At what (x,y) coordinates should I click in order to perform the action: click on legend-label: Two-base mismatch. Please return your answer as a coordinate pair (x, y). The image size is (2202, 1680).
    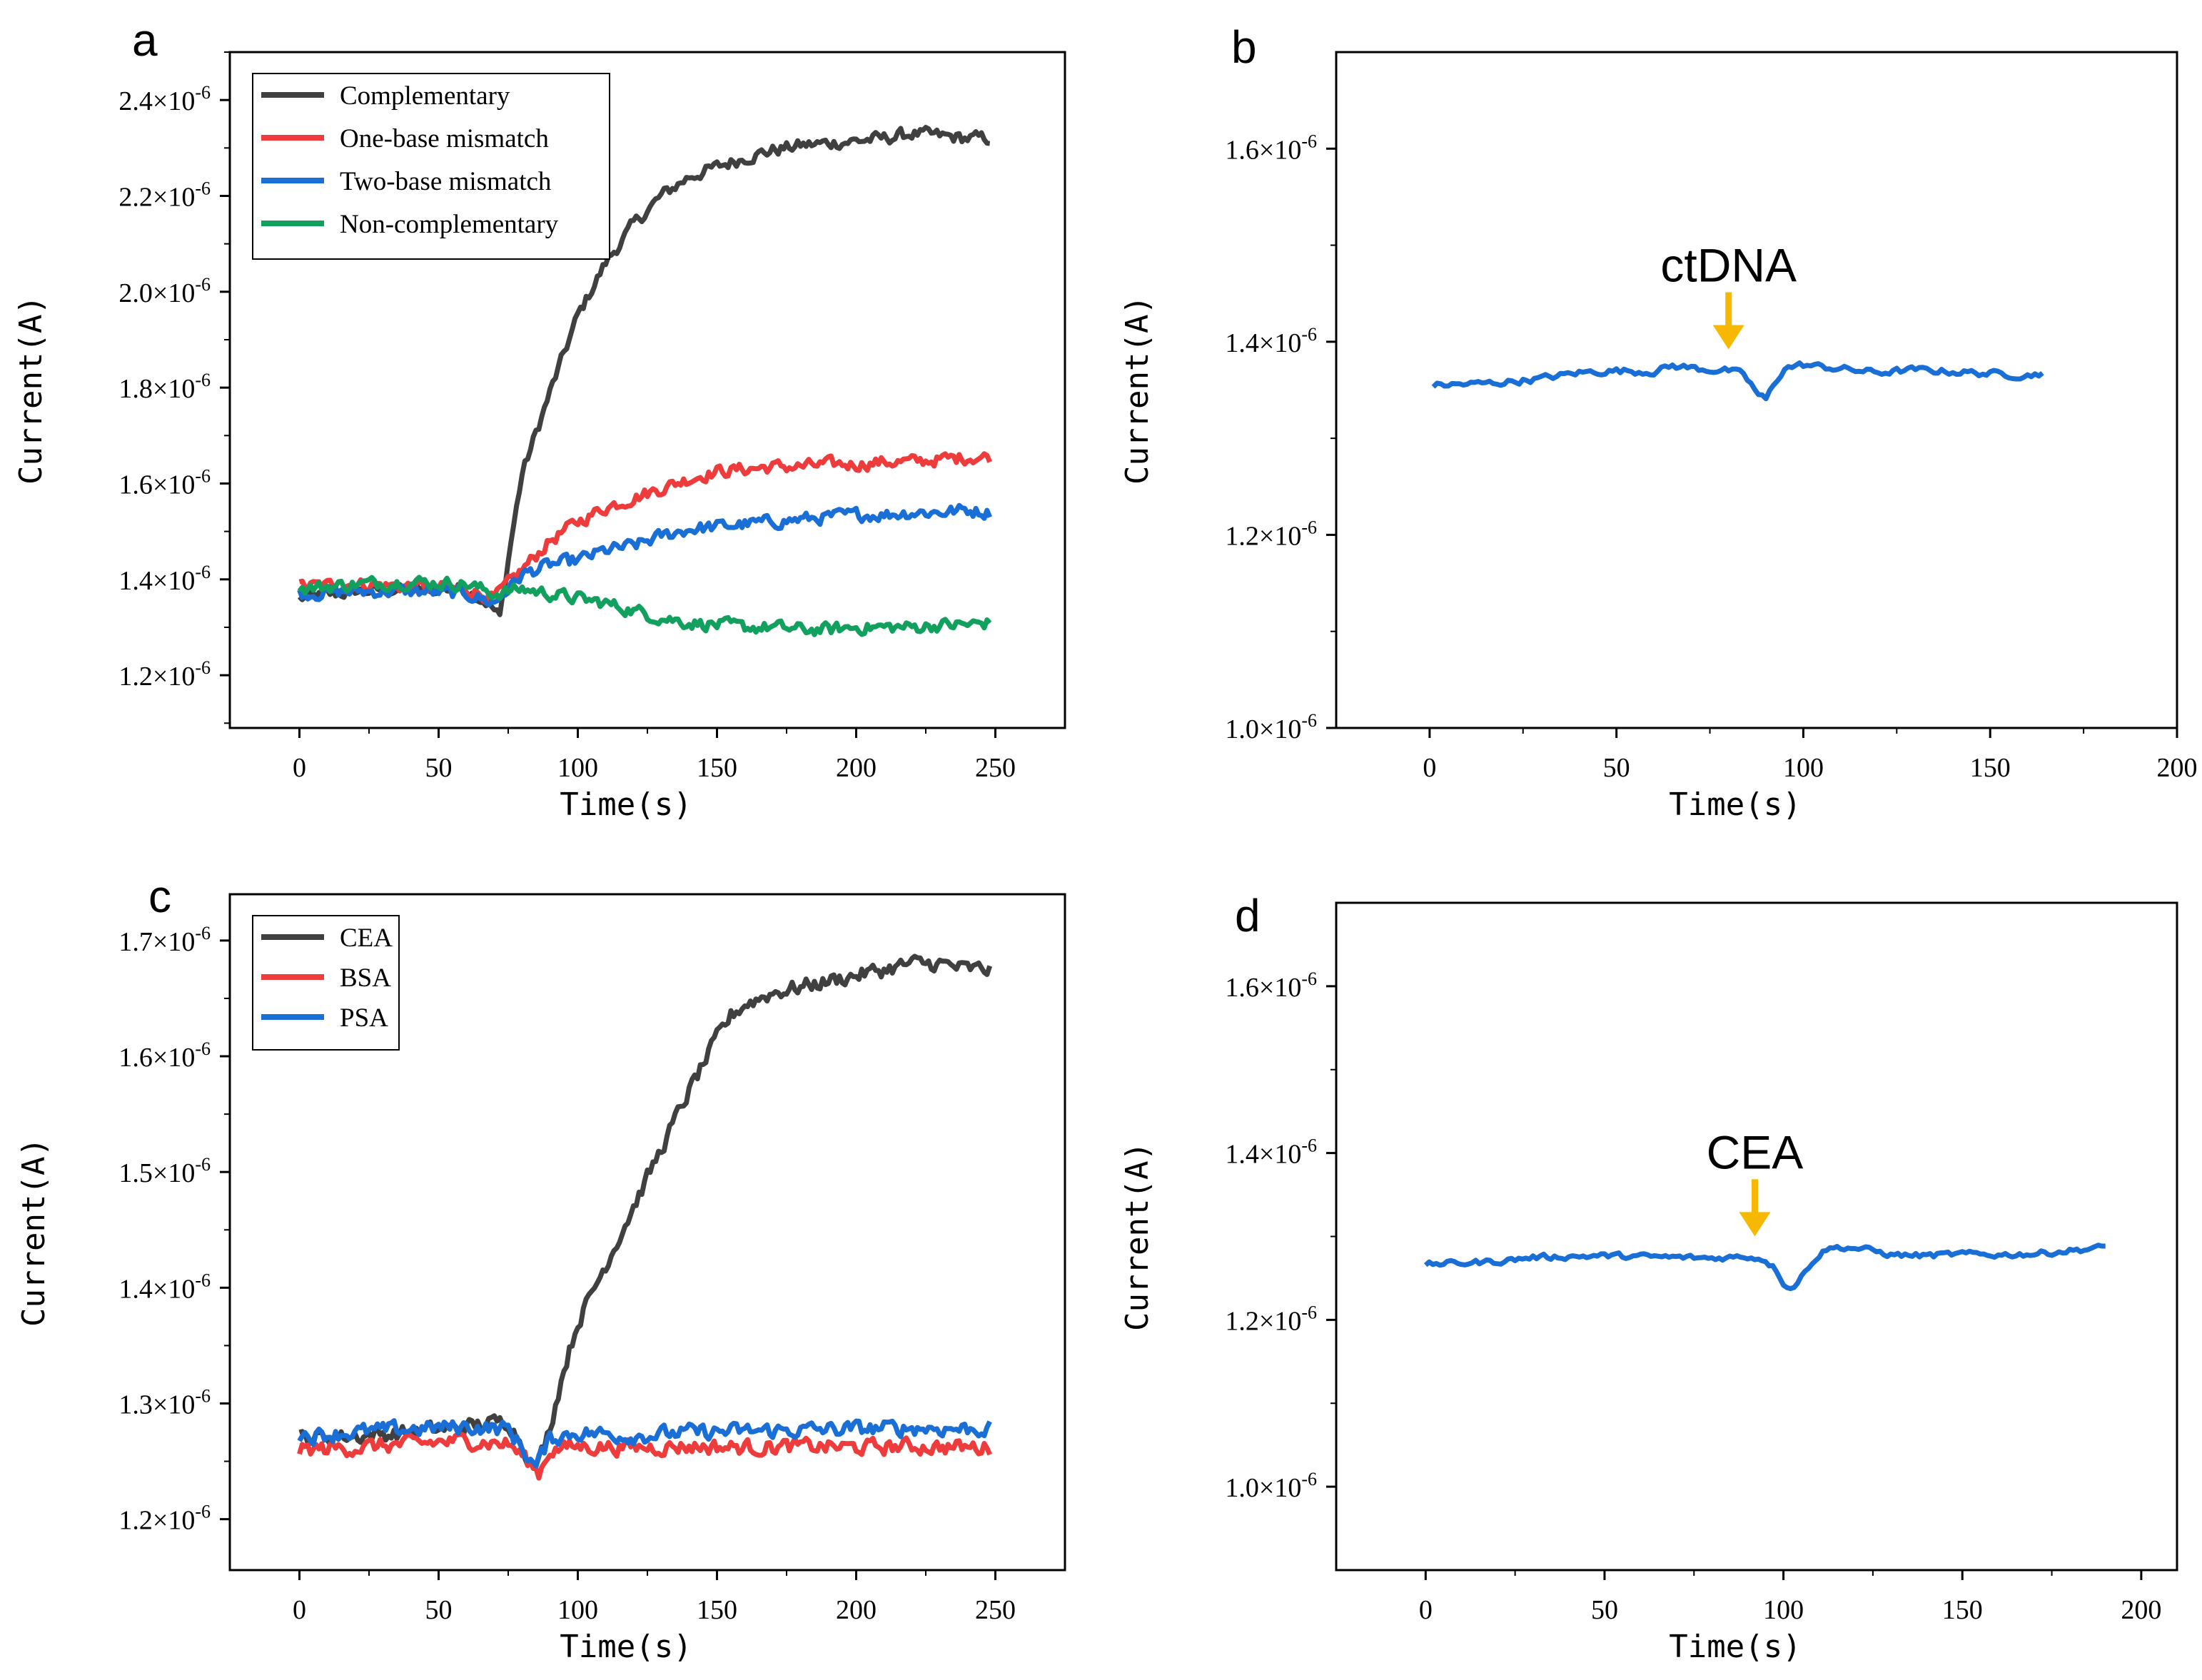
    Looking at the image, I should click on (446, 181).